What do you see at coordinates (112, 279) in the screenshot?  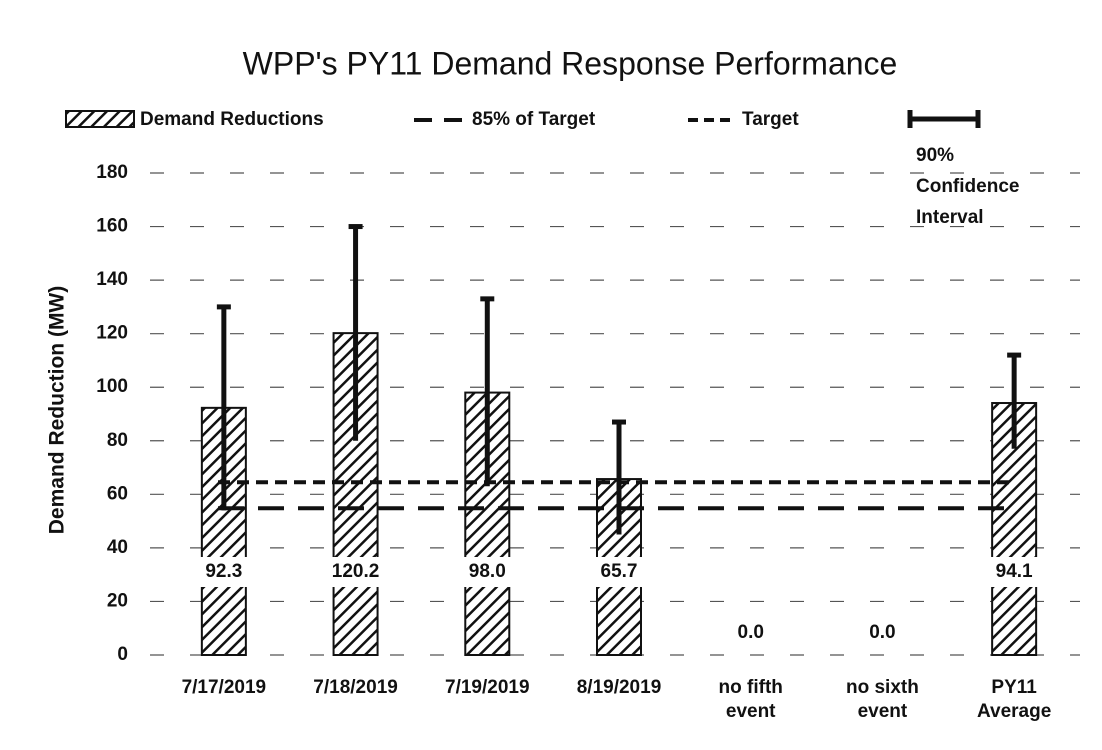 I see `y-tick-label: 140` at bounding box center [112, 279].